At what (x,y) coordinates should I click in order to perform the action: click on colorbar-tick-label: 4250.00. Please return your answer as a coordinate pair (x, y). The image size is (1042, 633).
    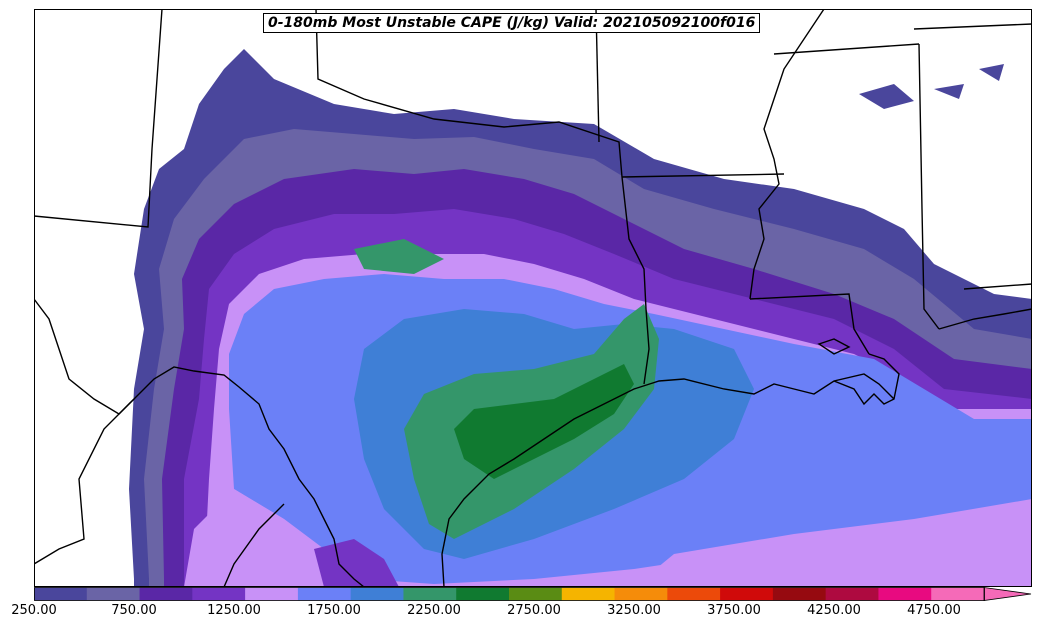
    Looking at the image, I should click on (834, 610).